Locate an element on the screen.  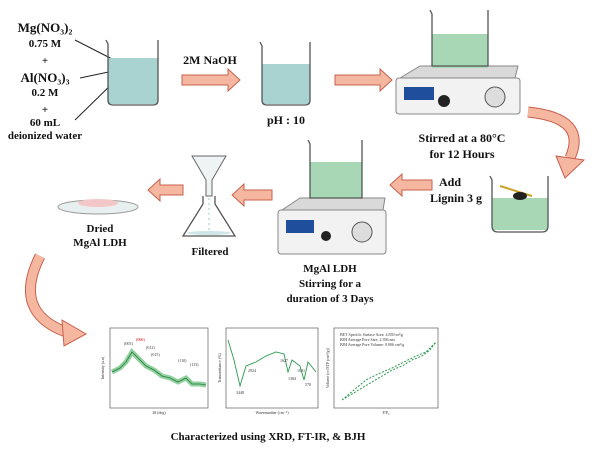
step-label: 2M NaOH is located at coordinates (210, 60).